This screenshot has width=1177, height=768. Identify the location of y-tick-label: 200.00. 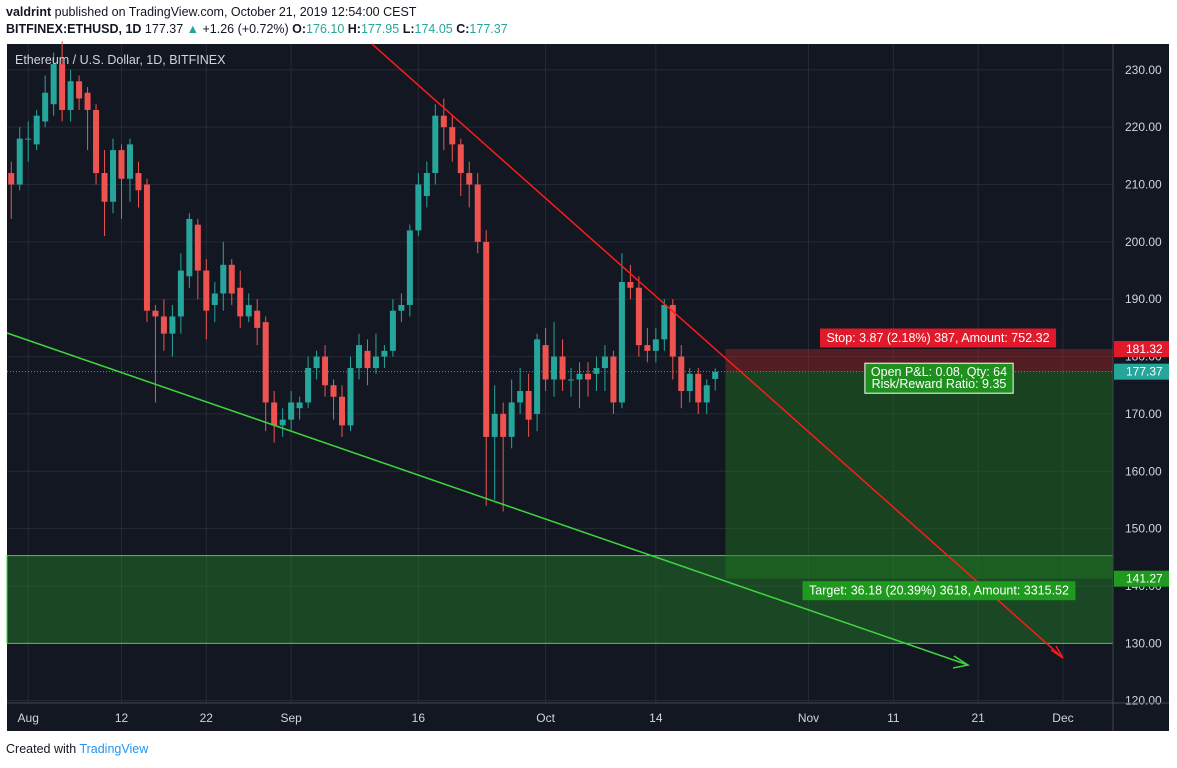
(1143, 242).